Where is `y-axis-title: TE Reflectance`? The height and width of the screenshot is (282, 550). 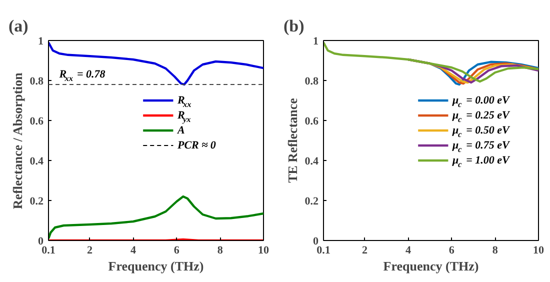
y-axis-title: TE Reflectance is located at coordinates (292, 140).